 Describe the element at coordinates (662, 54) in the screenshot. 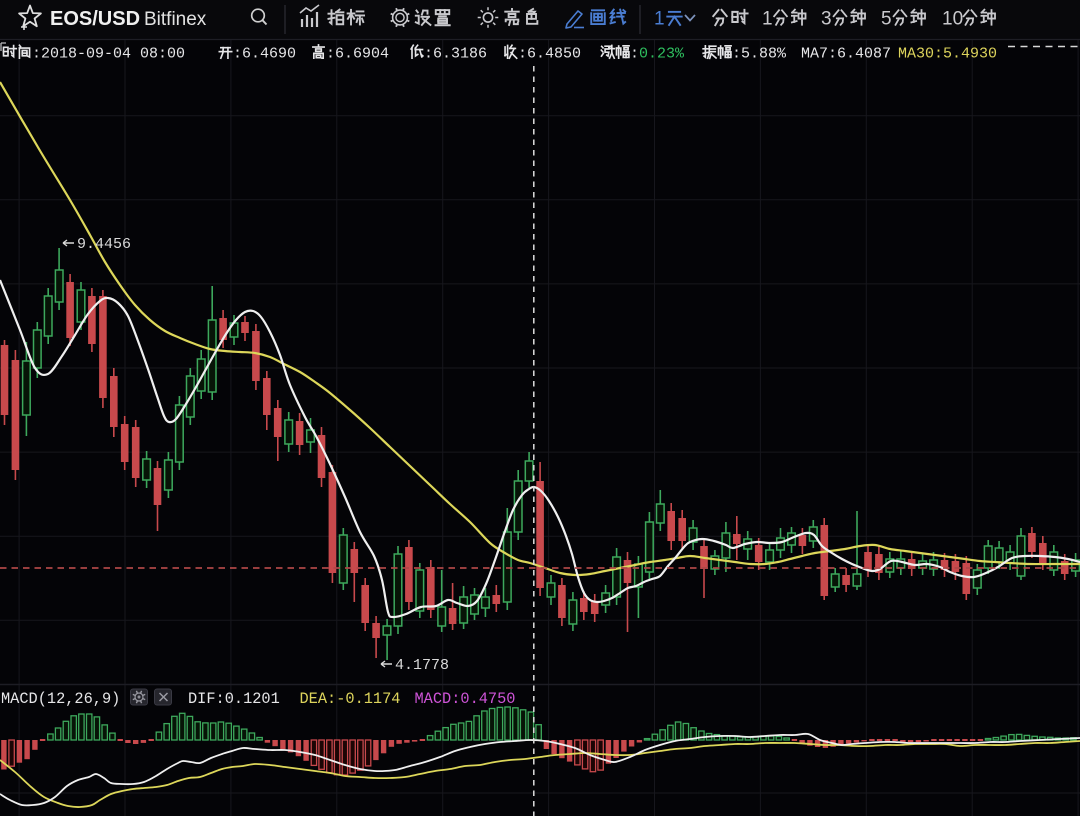

I see `svg-text: 0.23%` at that location.